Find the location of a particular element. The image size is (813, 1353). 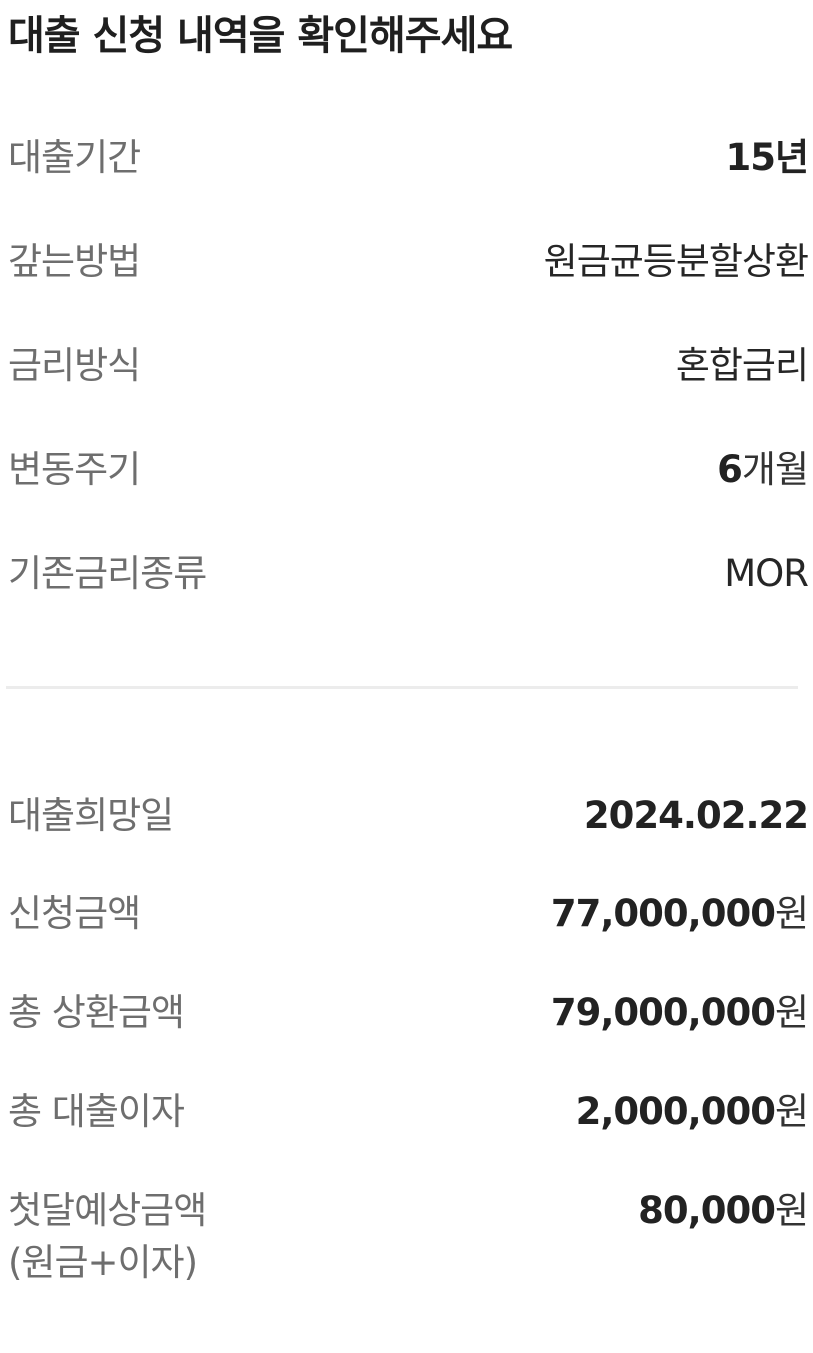

rate-change-cycle-unit: 개월 is located at coordinates (775, 469).